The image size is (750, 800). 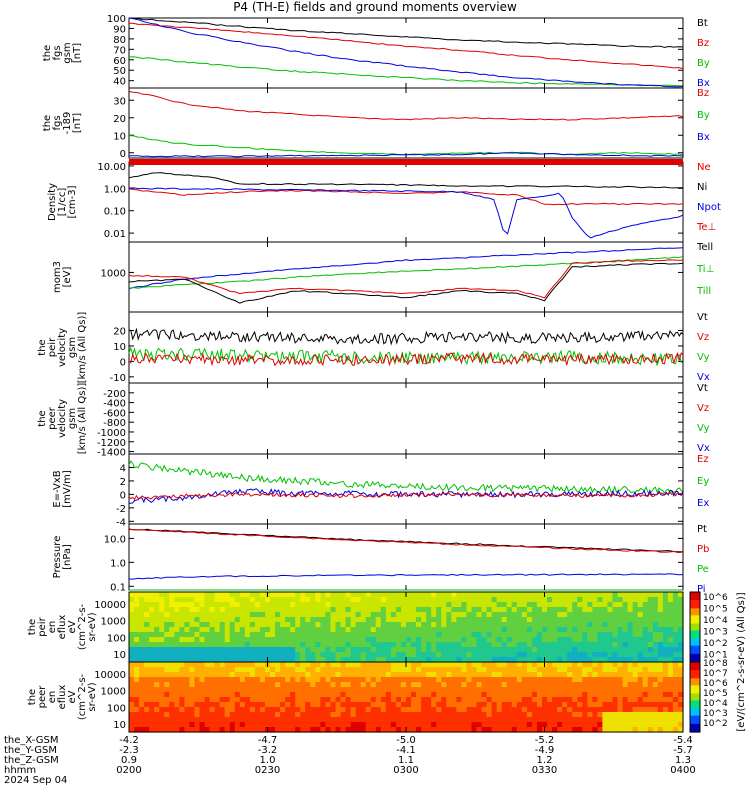 I want to click on series-peir_vel-Vt, so click(x=406, y=336).